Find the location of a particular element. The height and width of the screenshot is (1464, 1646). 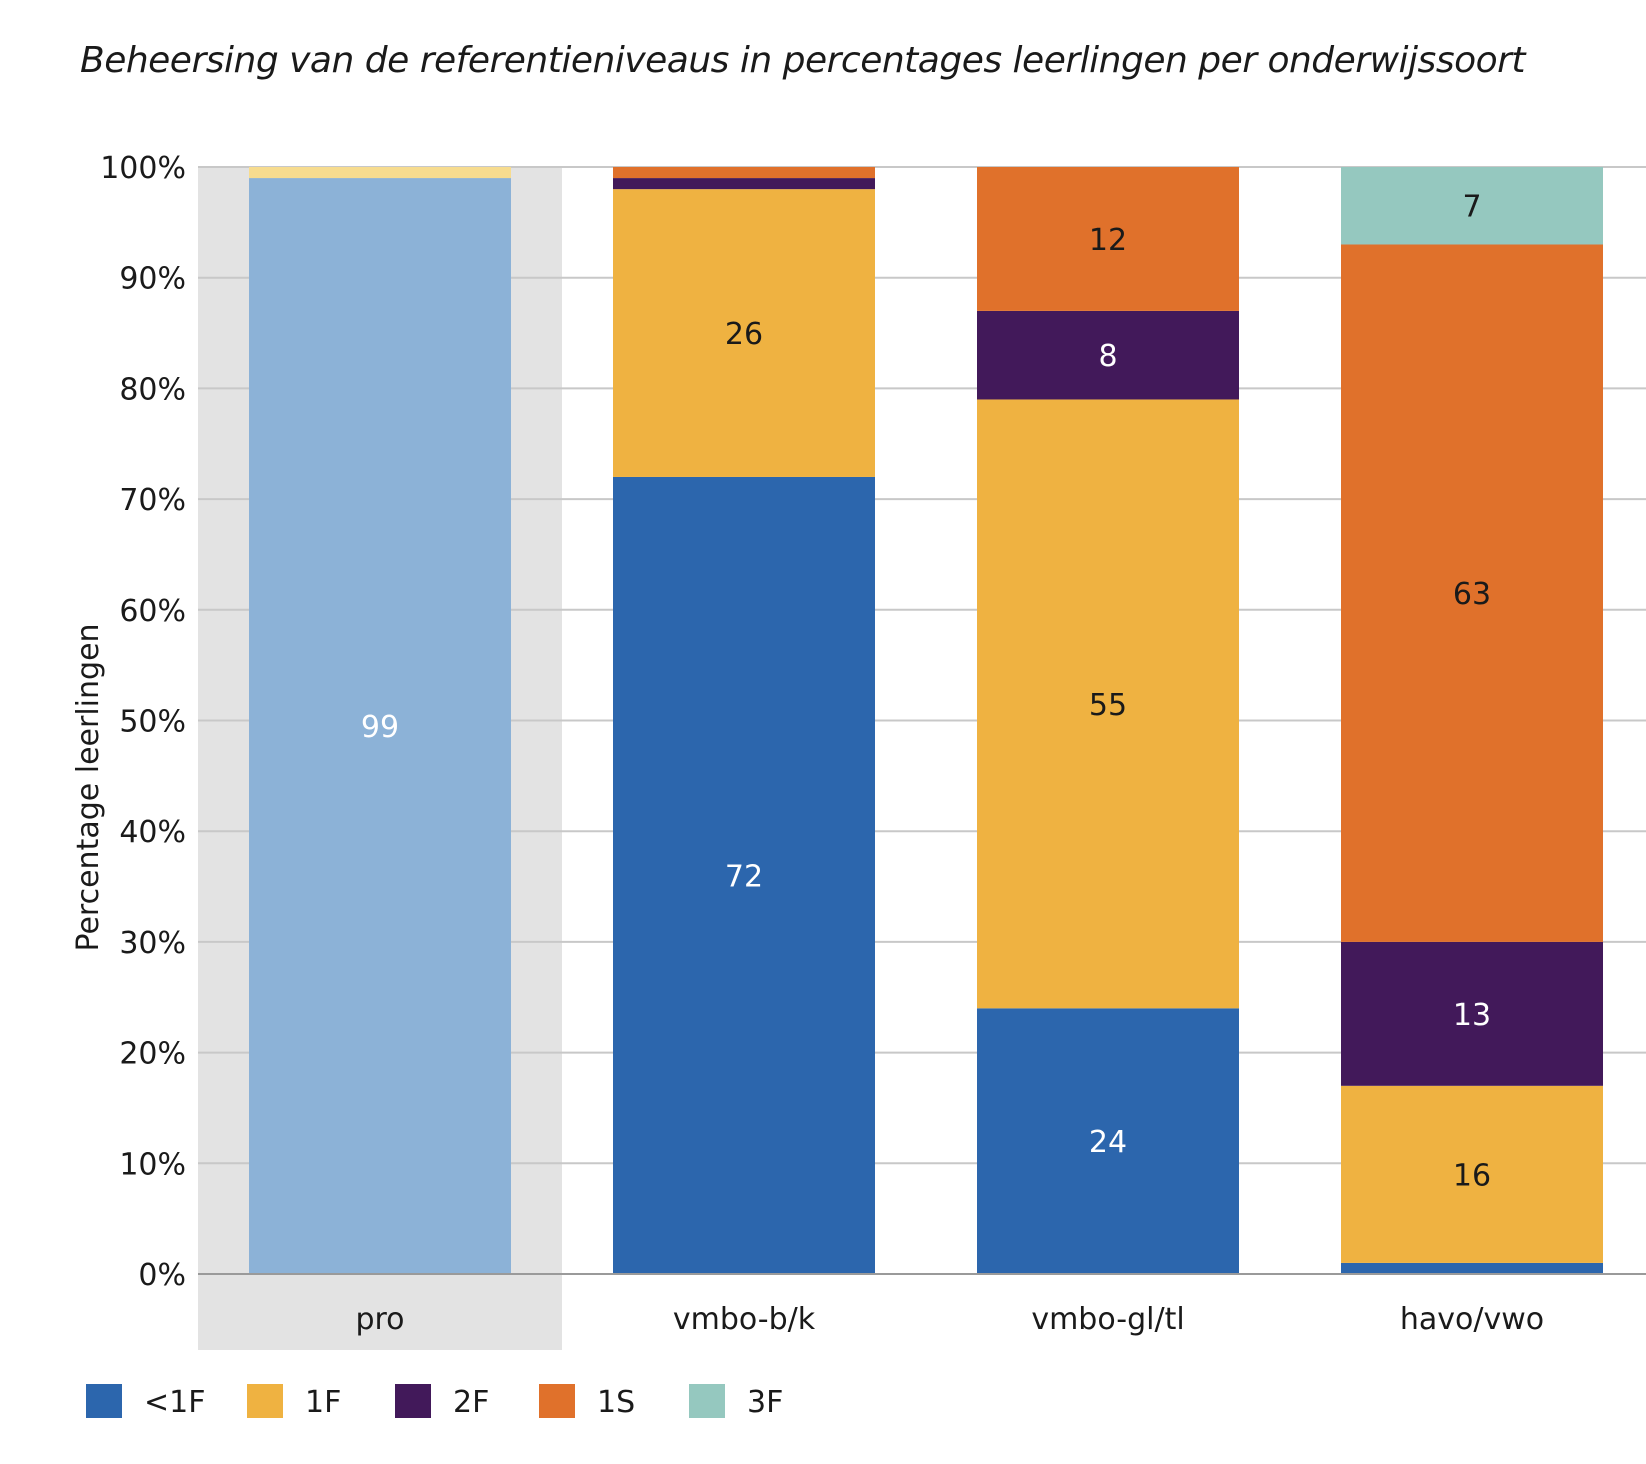

data-label: 63 is located at coordinates (1472, 594).